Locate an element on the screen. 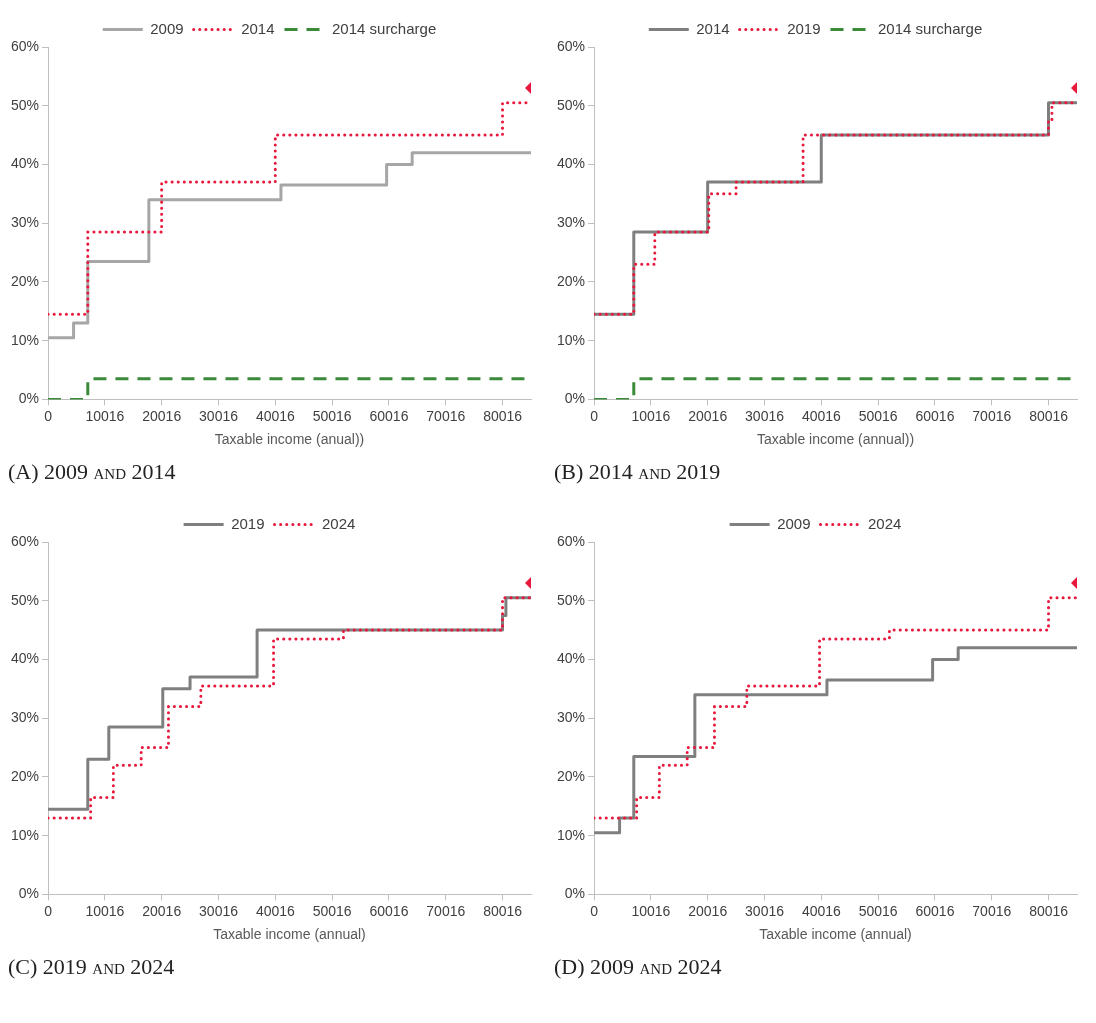 Image resolution: width=1096 pixels, height=1023 pixels. text: (A) 2009 and 2014 is located at coordinates (92, 472).